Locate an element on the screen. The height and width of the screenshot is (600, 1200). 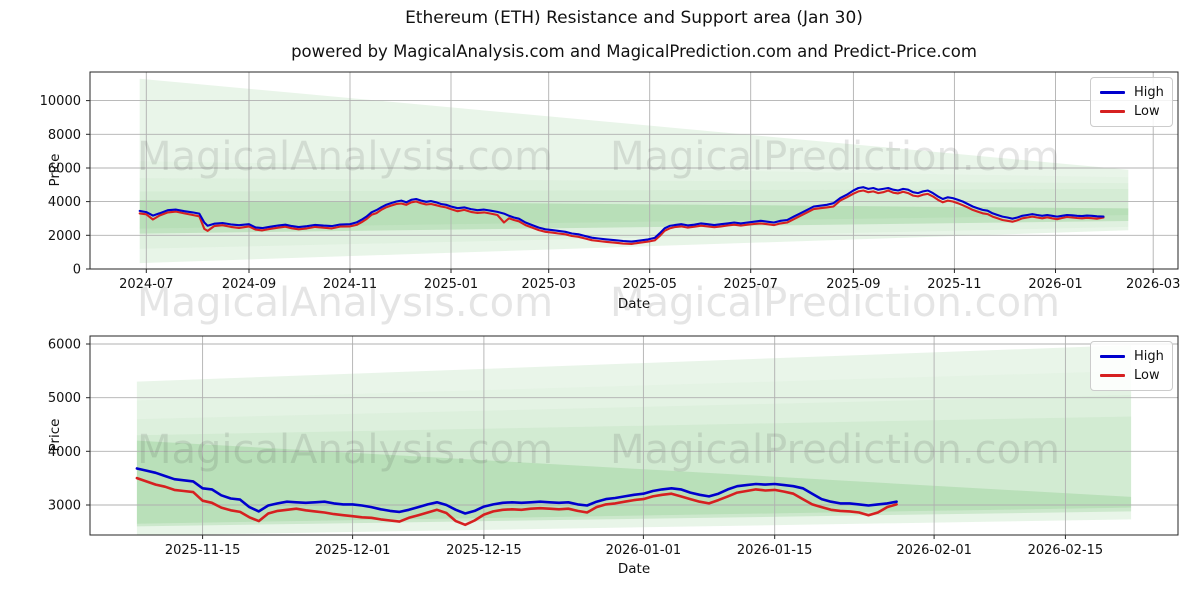
top-chart-xlabel: Date is located at coordinates (634, 304).